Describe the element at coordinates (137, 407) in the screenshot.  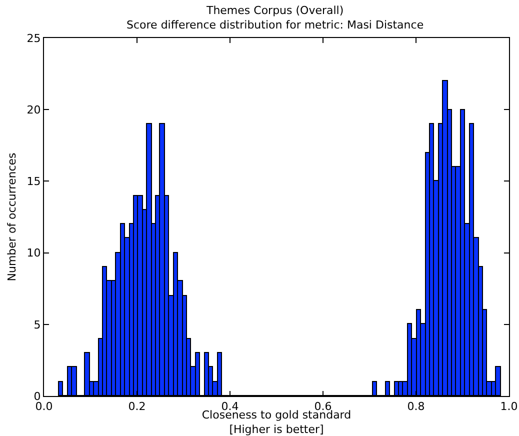
I see `x-tick-label: 0.2` at that location.